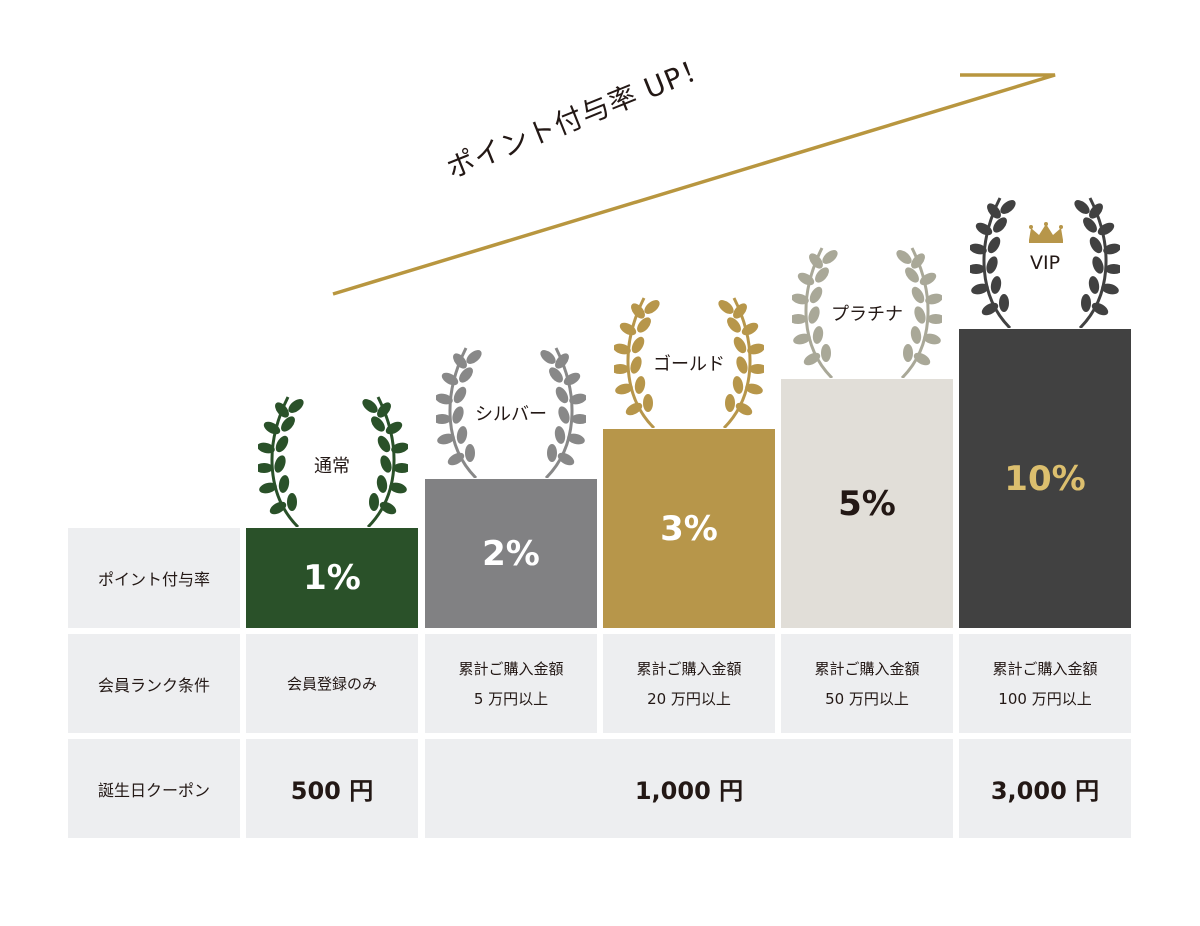  What do you see at coordinates (867, 314) in the screenshot?
I see `rank-name-platinum: プラチナ` at bounding box center [867, 314].